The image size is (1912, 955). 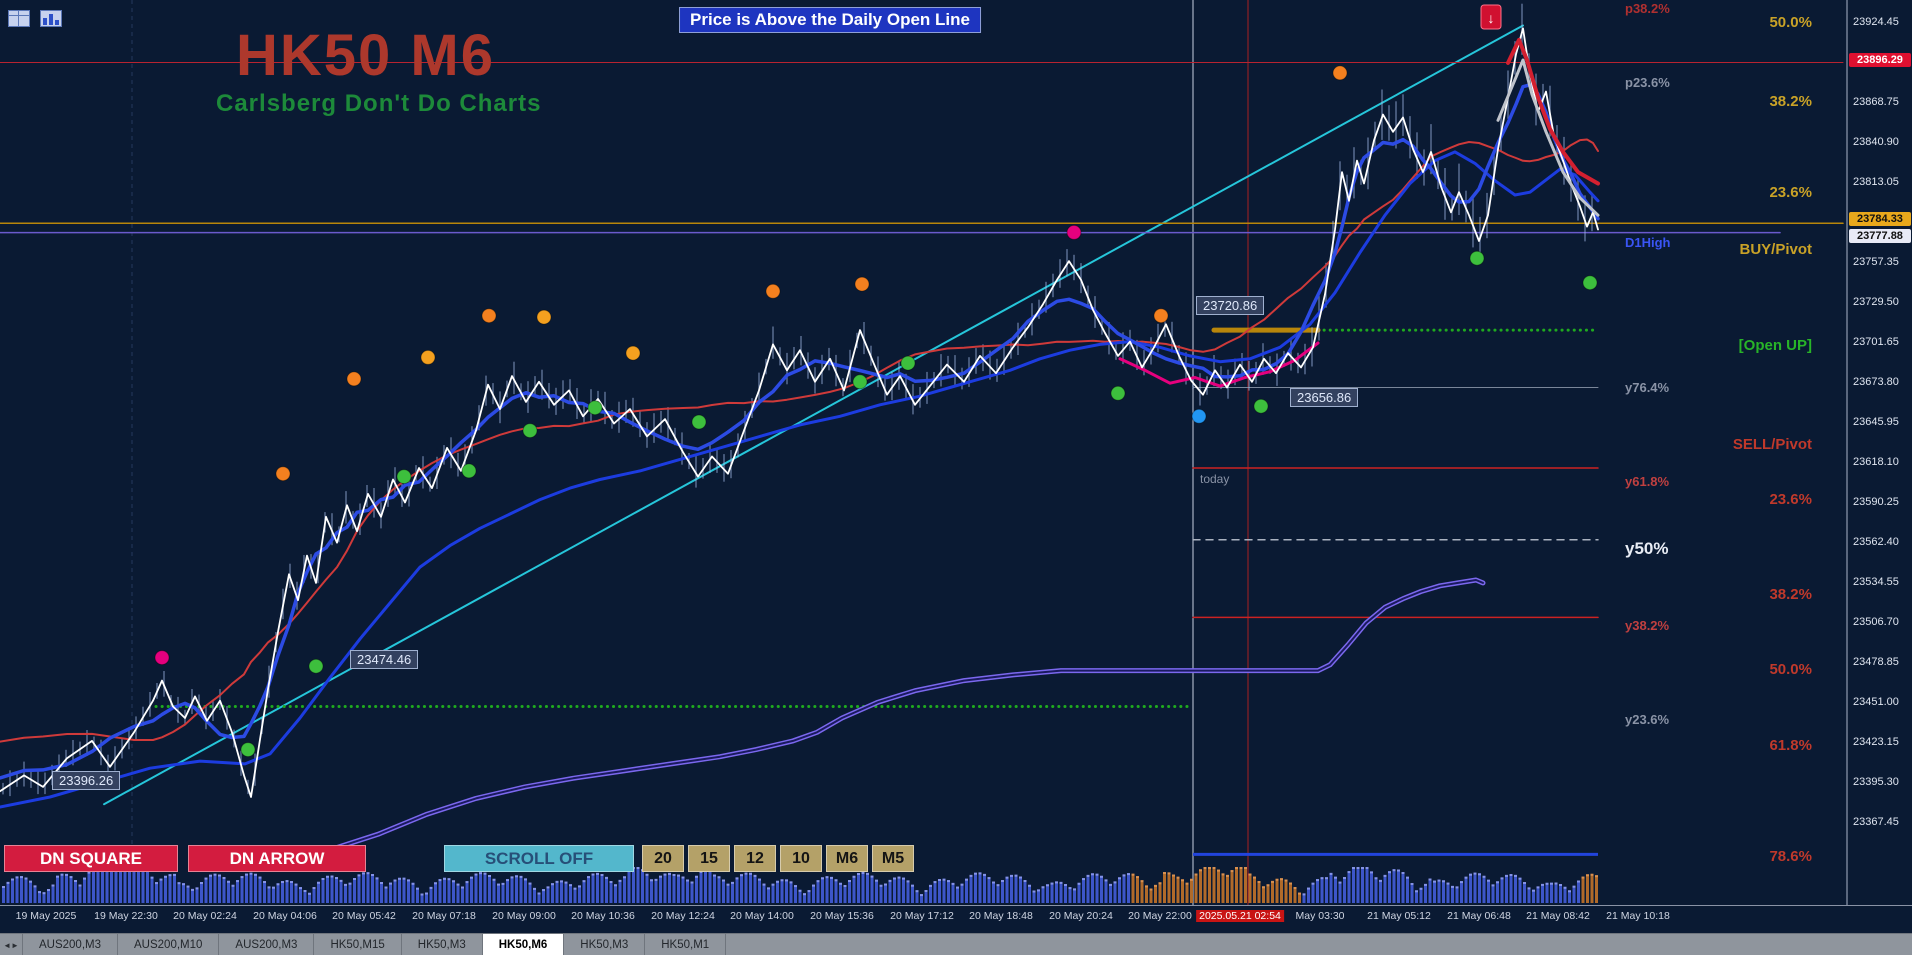 I want to click on time-label: 20 May 05:42, so click(x=364, y=916).